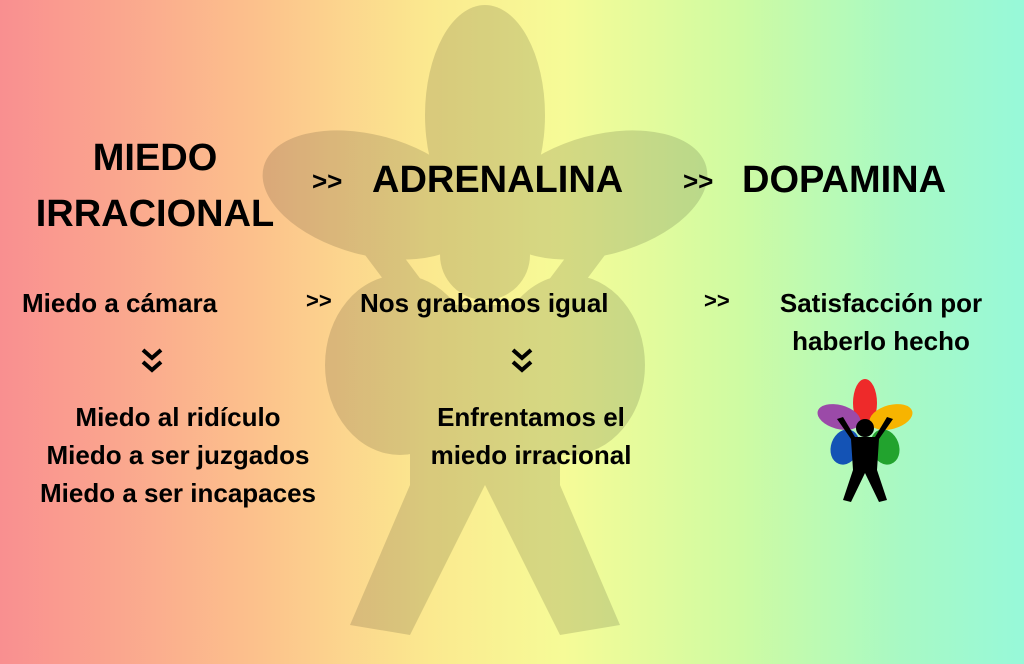  Describe the element at coordinates (844, 180) in the screenshot. I see `title-dopamina: DOPAMINA` at that location.